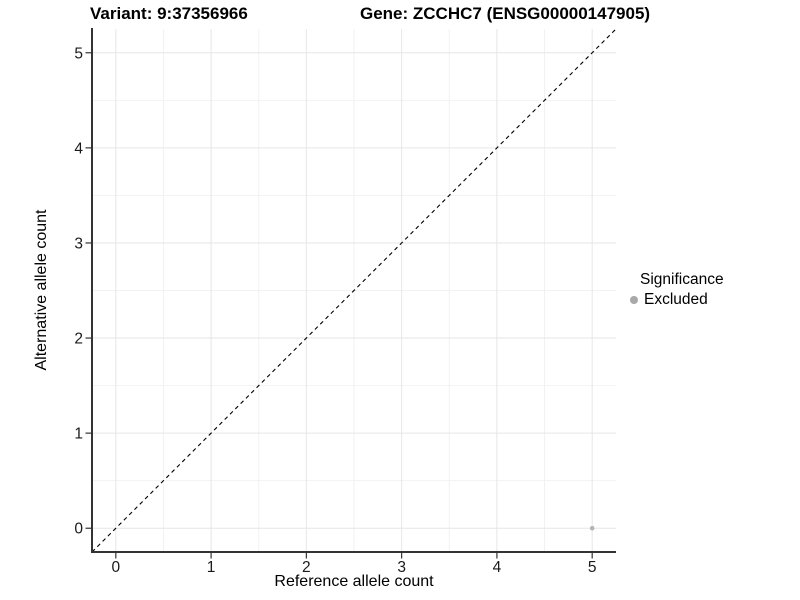 The image size is (800, 600). Describe the element at coordinates (116, 567) in the screenshot. I see `x-tick-label: 0` at that location.